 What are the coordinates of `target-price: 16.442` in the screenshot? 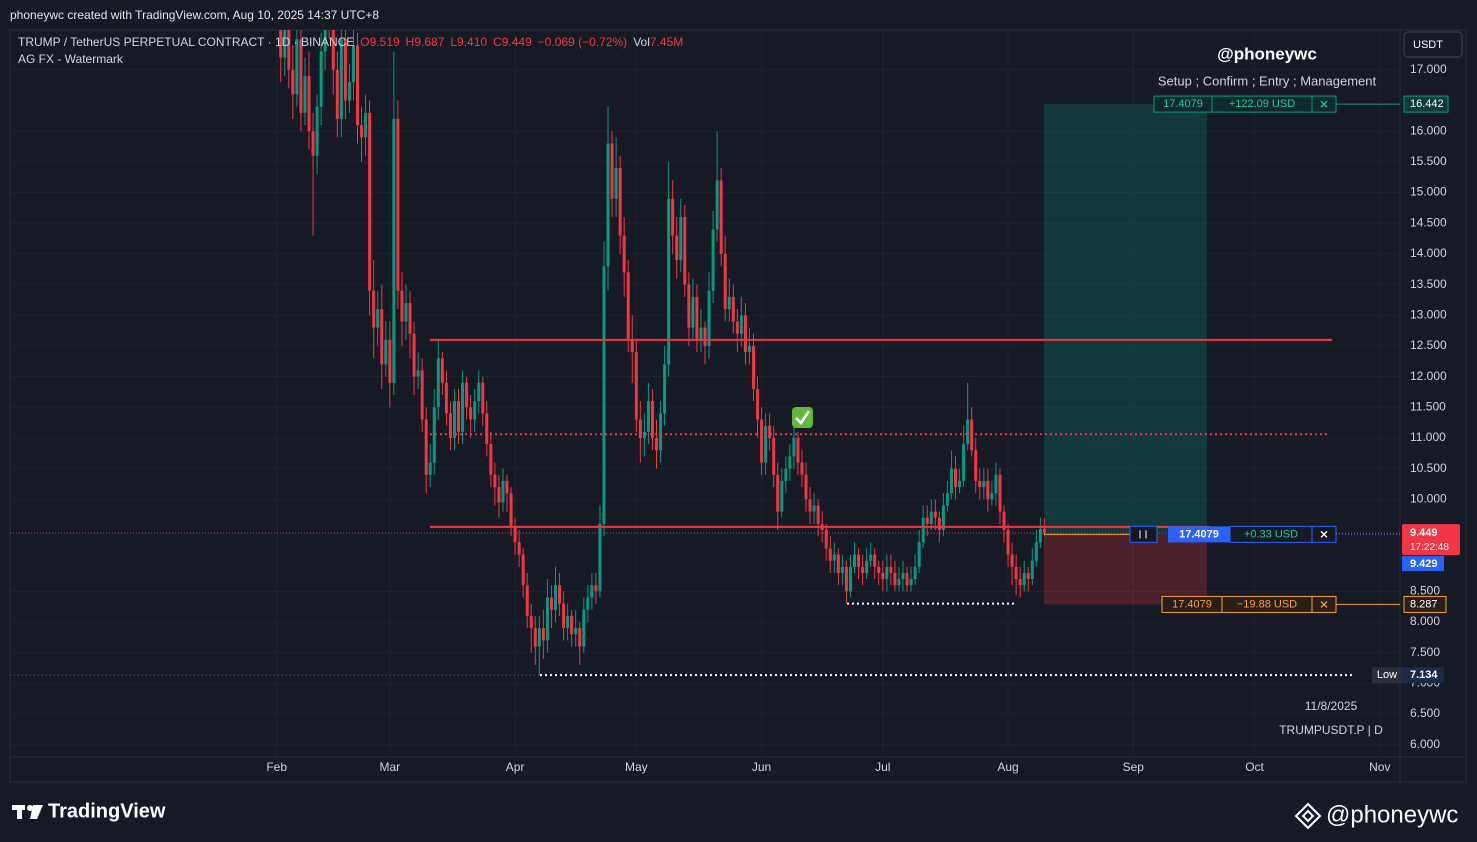 It's located at (1427, 104).